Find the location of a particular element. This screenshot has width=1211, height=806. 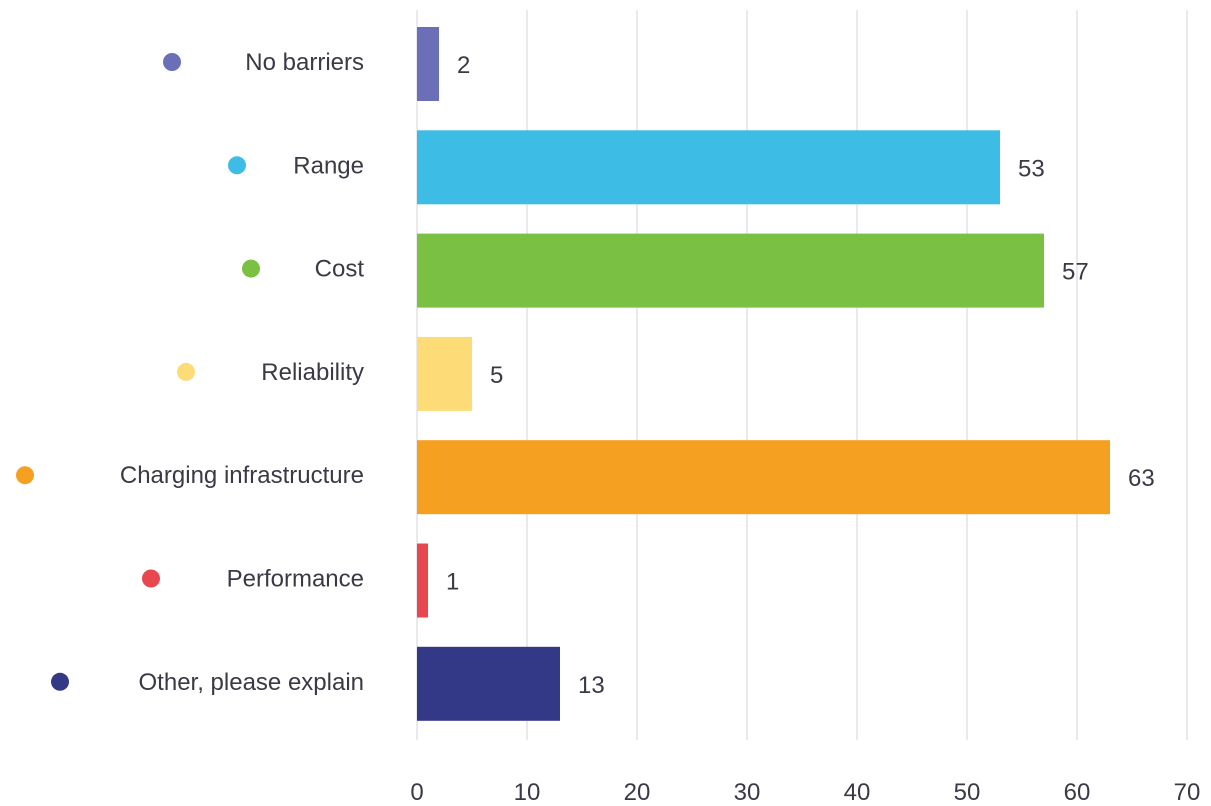

data-label: 63 is located at coordinates (1141, 478).